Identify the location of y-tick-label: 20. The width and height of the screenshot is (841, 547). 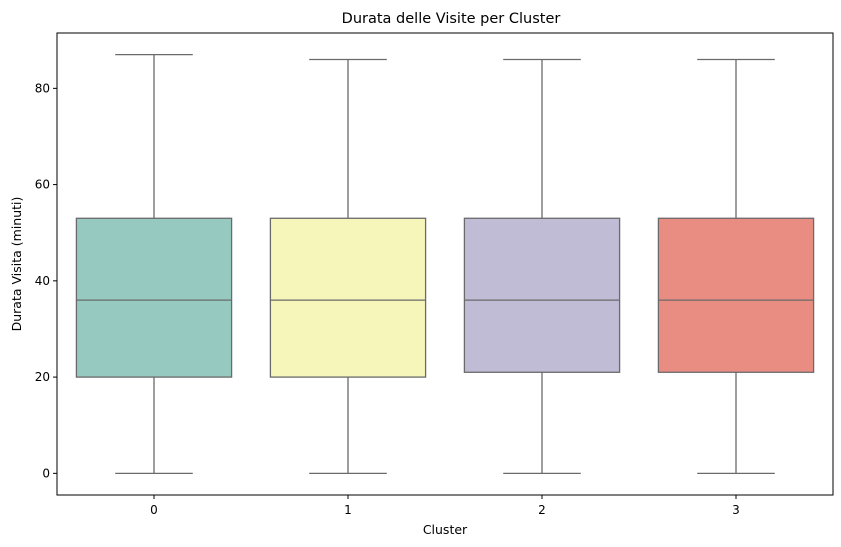
(42, 377).